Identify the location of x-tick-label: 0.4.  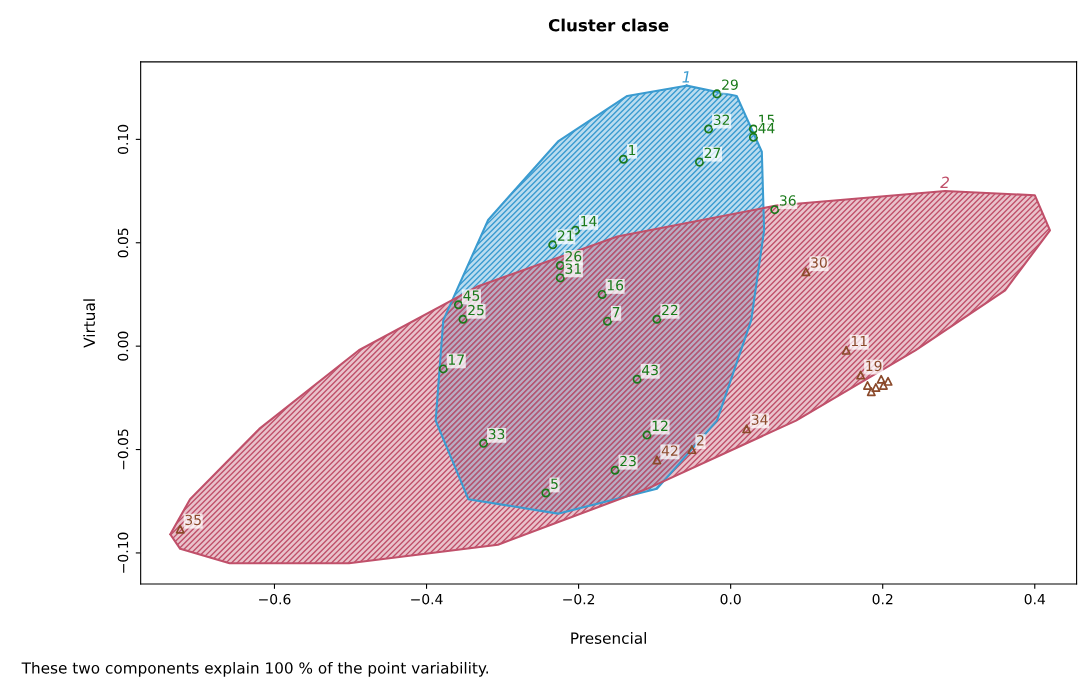
(1035, 599).